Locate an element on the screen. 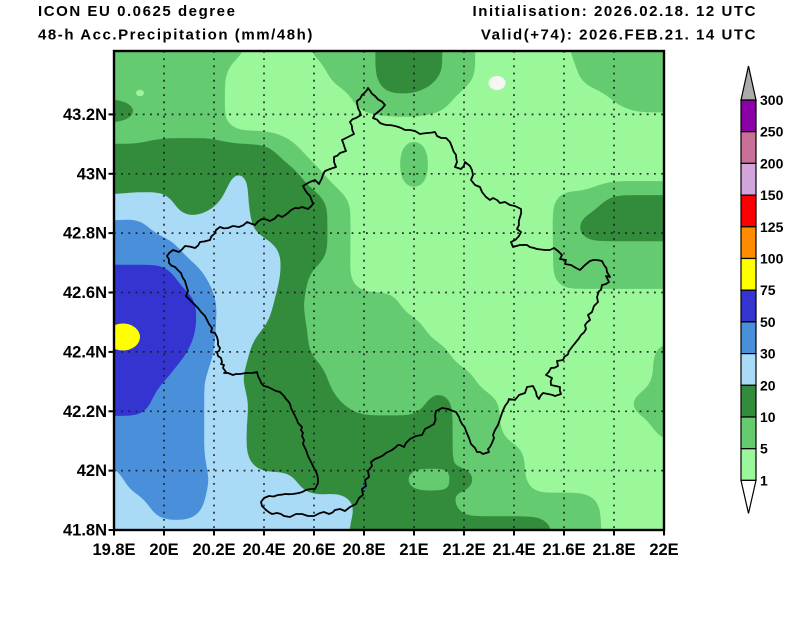 This screenshot has width=800, height=618. svg-text: 20 is located at coordinates (768, 385).